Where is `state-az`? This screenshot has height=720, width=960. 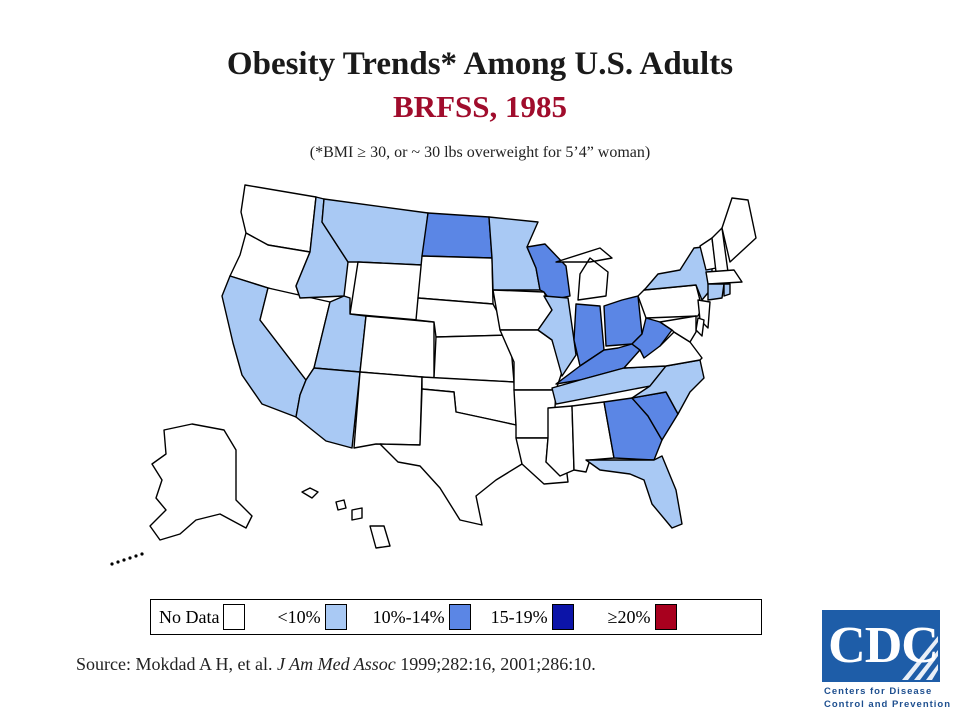
state-az is located at coordinates (328, 408).